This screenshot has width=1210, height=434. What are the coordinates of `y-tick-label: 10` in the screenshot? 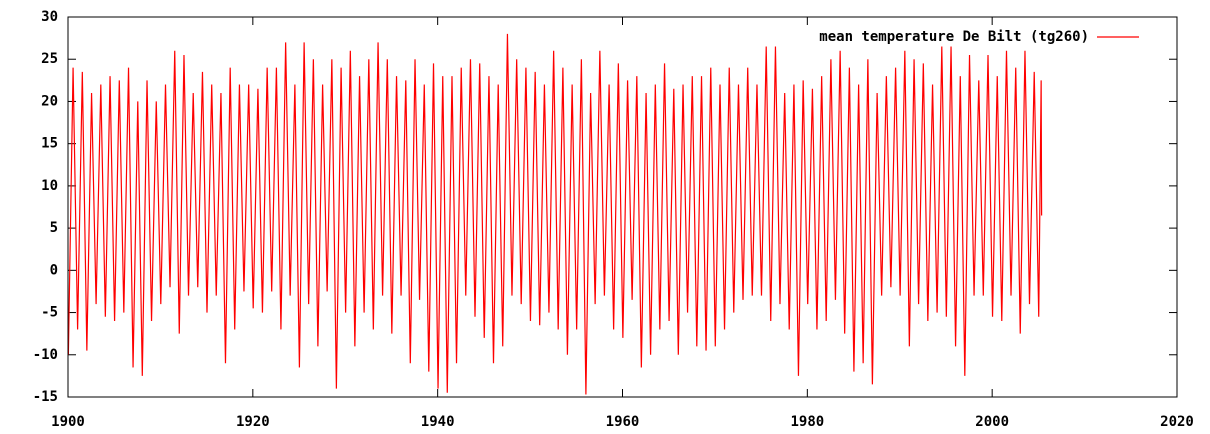 It's located at (49, 186).